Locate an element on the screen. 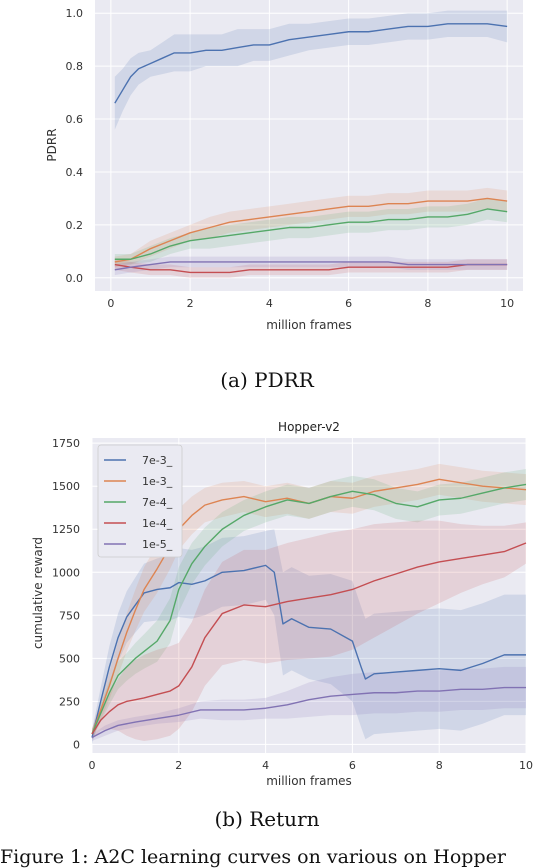 Image resolution: width=534 pixels, height=868 pixels. y-tick-label: 0.4 is located at coordinates (75, 172).